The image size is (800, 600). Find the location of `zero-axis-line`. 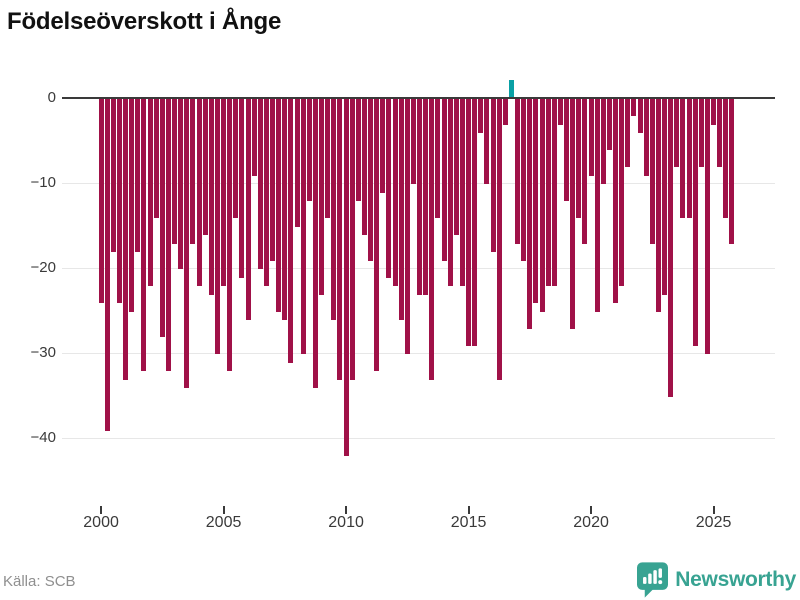

zero-axis-line is located at coordinates (418, 98).